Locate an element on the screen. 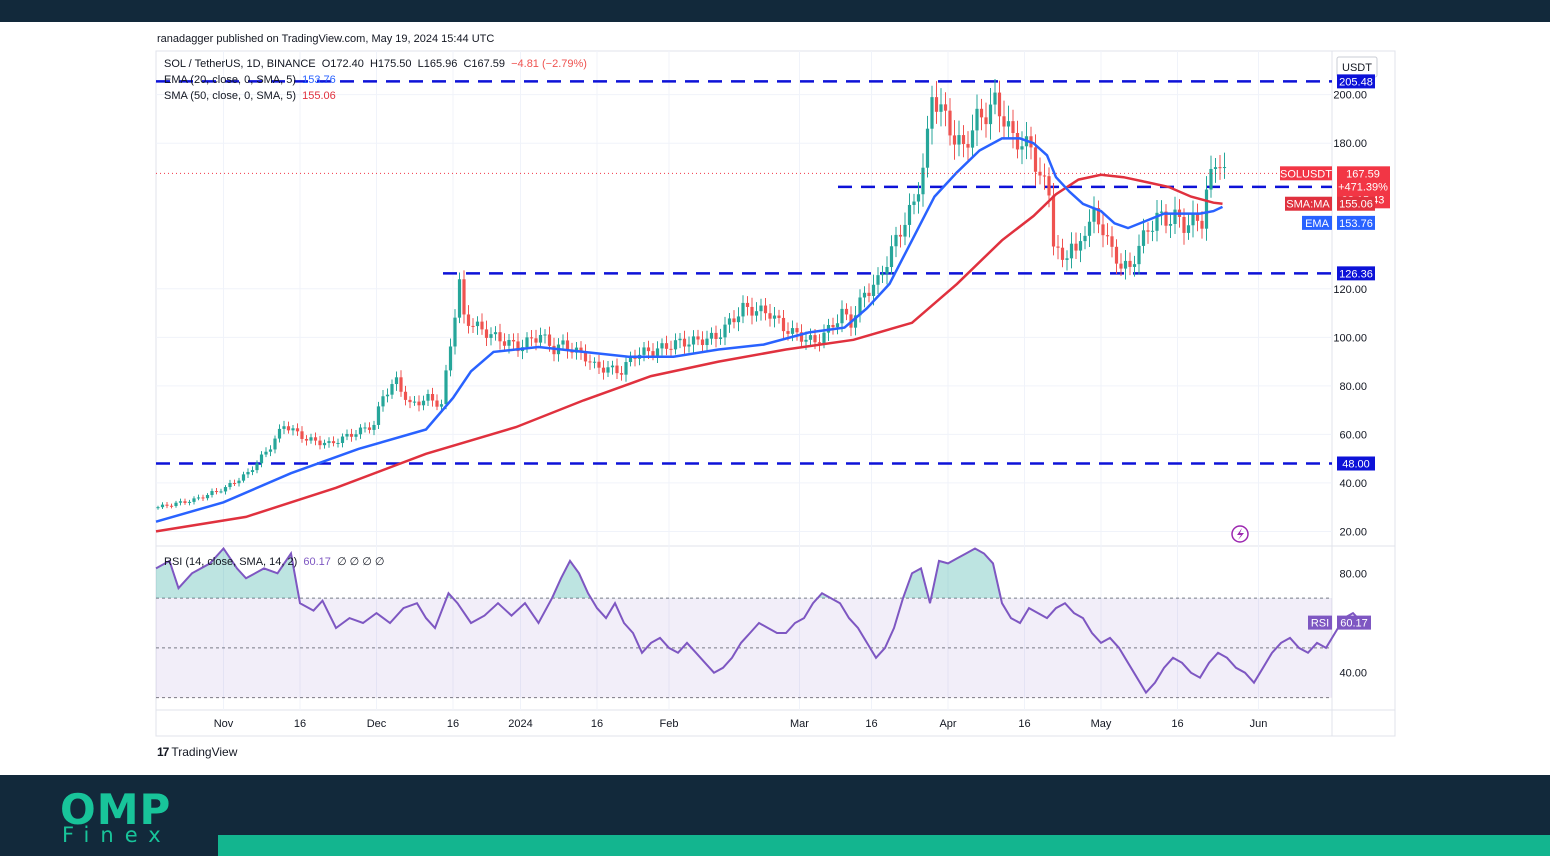 The height and width of the screenshot is (856, 1550). tradingview-logo: 17 TradingView is located at coordinates (197, 752).